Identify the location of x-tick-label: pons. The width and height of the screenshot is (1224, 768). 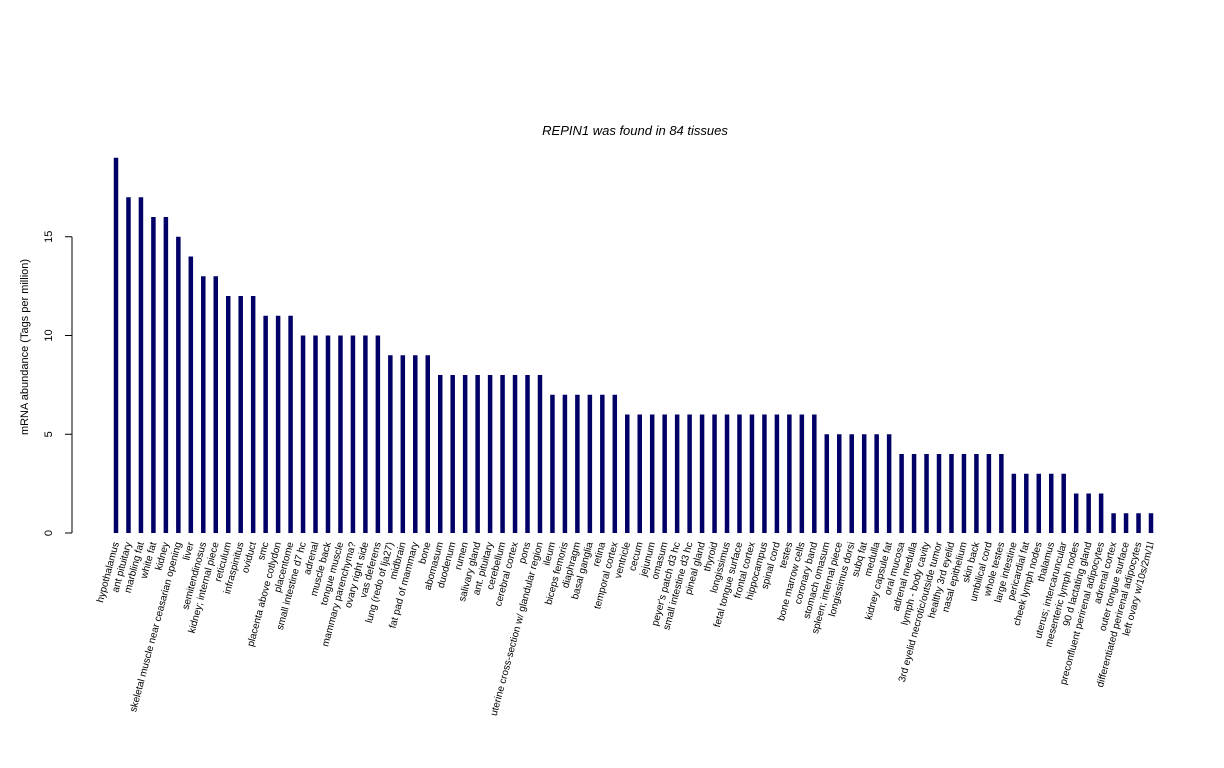
(525, 553).